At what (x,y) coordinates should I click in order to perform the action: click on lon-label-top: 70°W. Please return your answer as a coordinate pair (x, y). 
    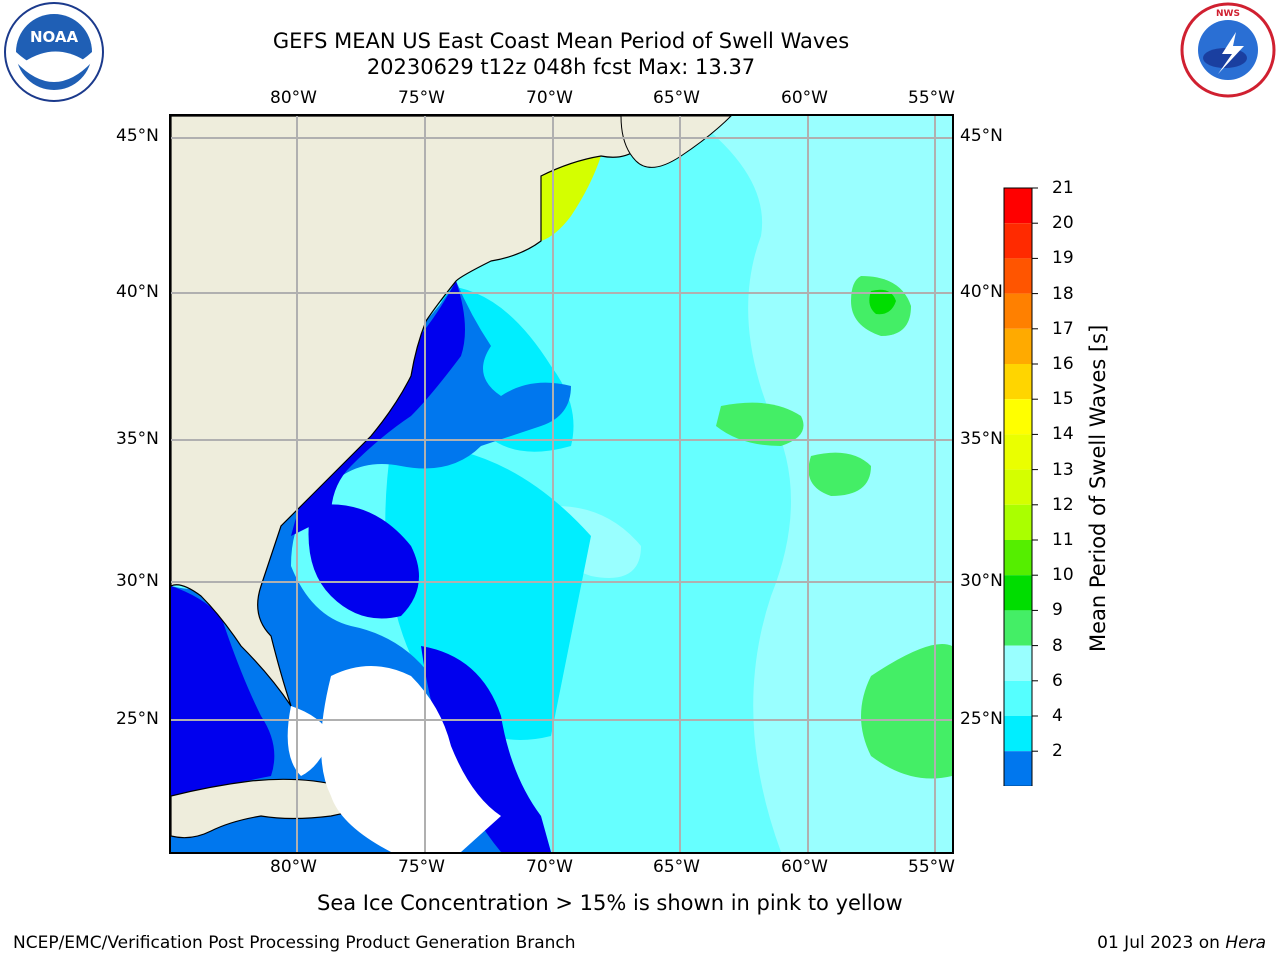
    Looking at the image, I should click on (549, 98).